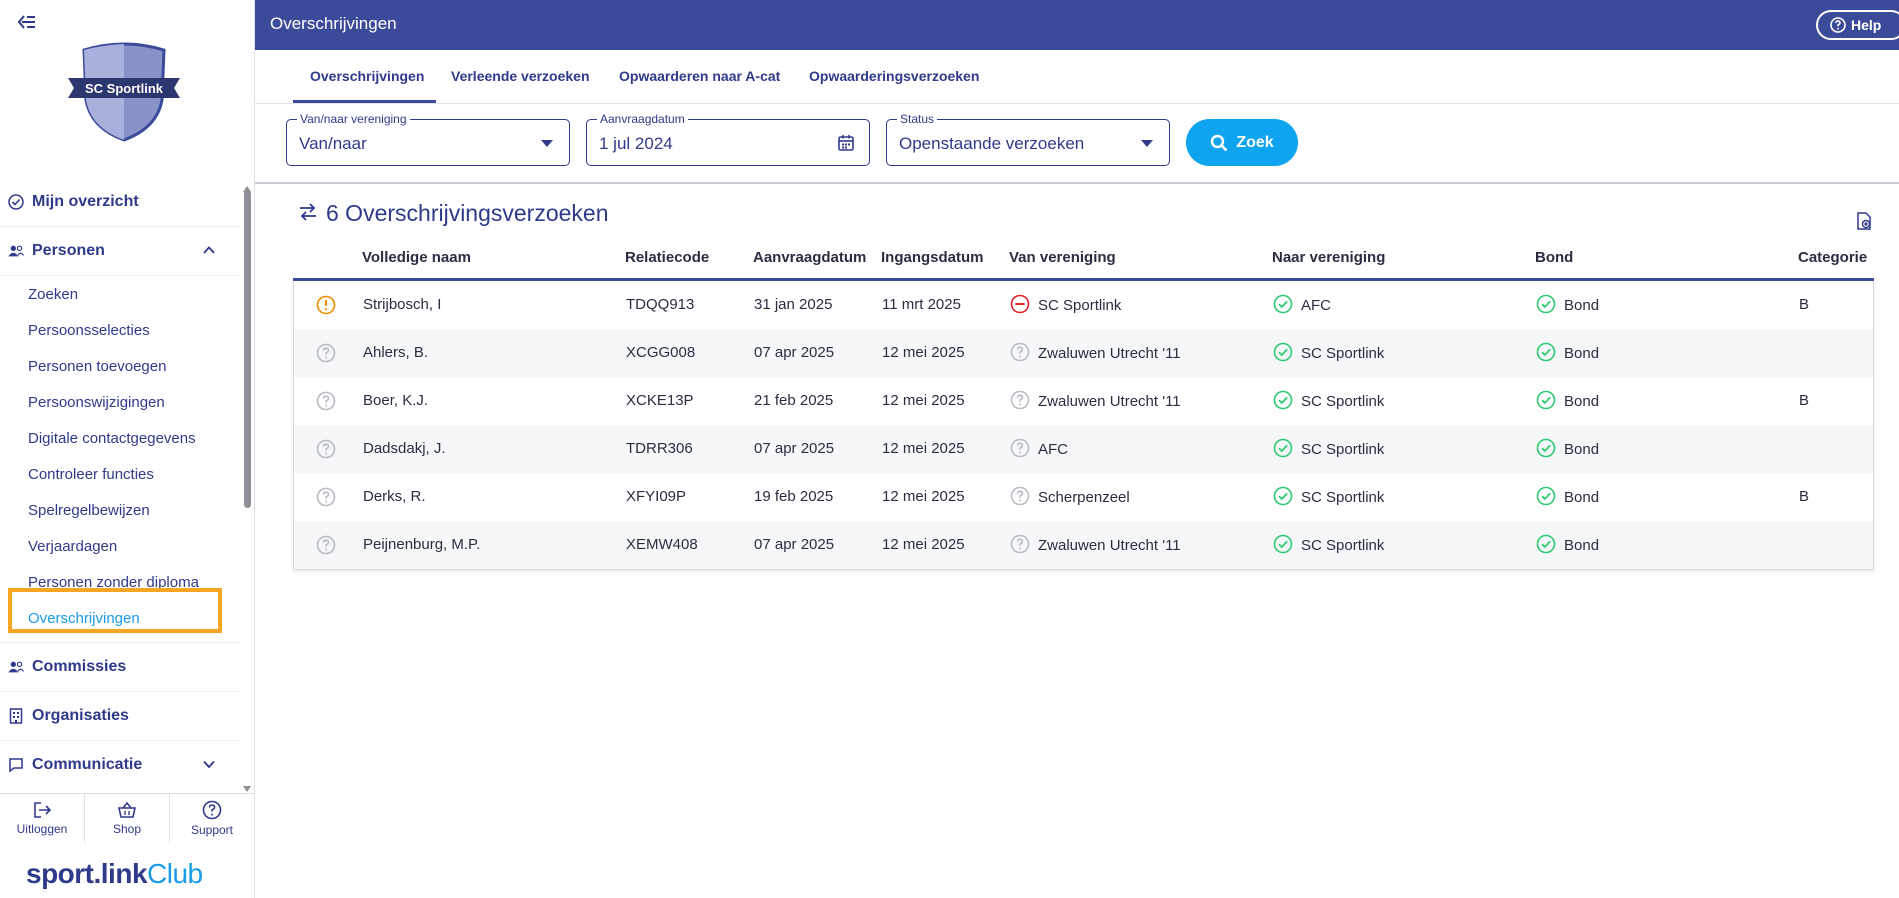 This screenshot has height=898, width=1899. I want to click on support-button: Support, so click(212, 818).